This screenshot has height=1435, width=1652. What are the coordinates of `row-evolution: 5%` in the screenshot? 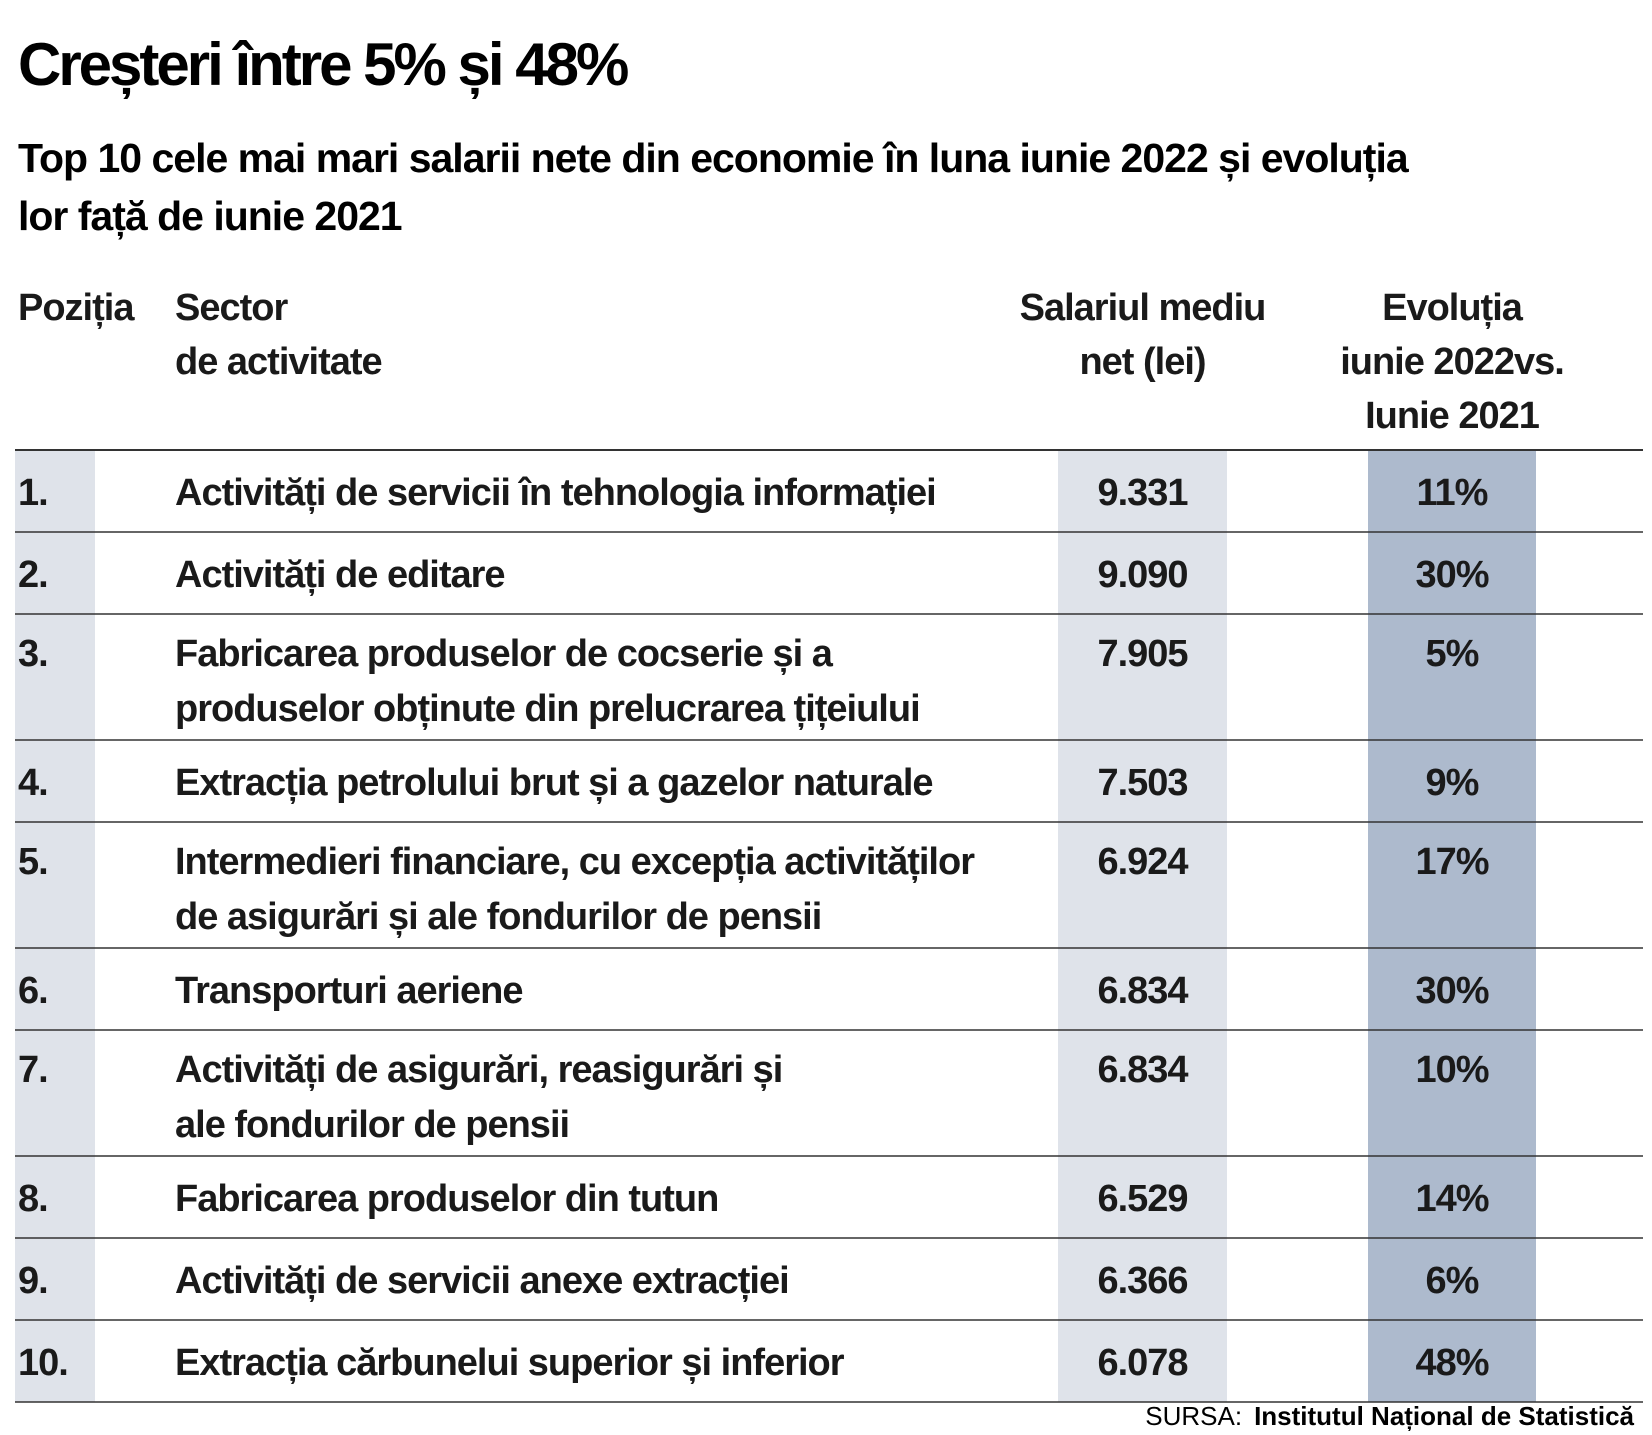 It's located at (1452, 654).